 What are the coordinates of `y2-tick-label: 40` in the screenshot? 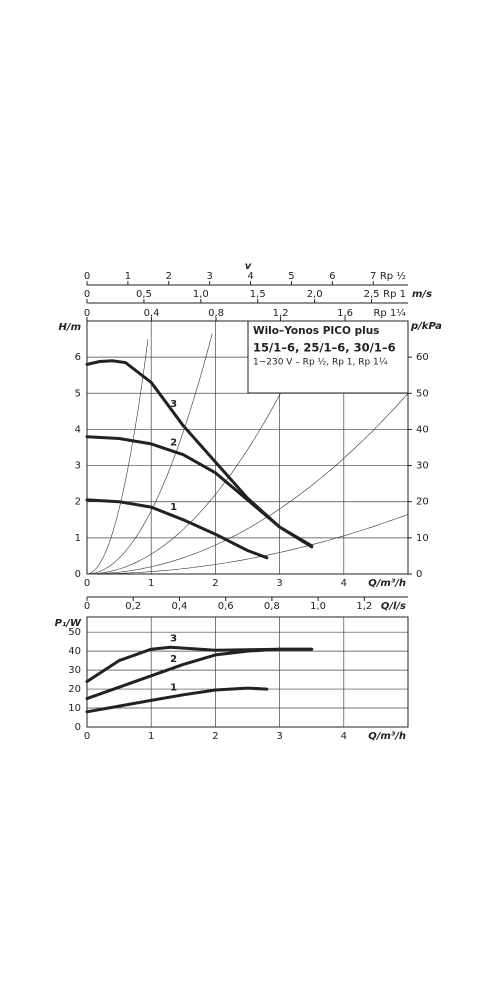 It's located at (422, 429).